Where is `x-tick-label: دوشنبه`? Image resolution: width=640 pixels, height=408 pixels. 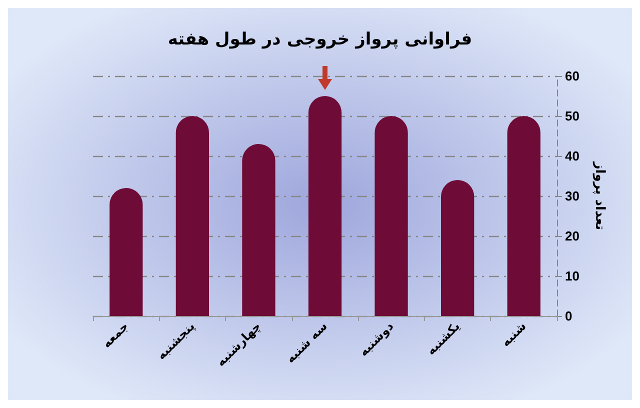 x-tick-label: دوشنبه is located at coordinates (376, 339).